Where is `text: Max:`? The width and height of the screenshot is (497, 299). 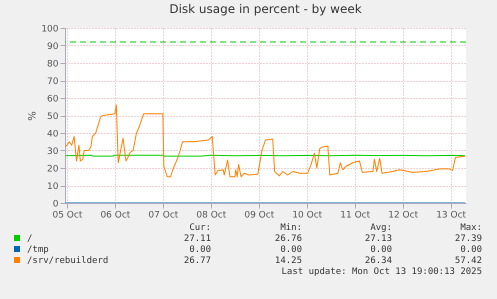
text: Max: is located at coordinates (471, 228).